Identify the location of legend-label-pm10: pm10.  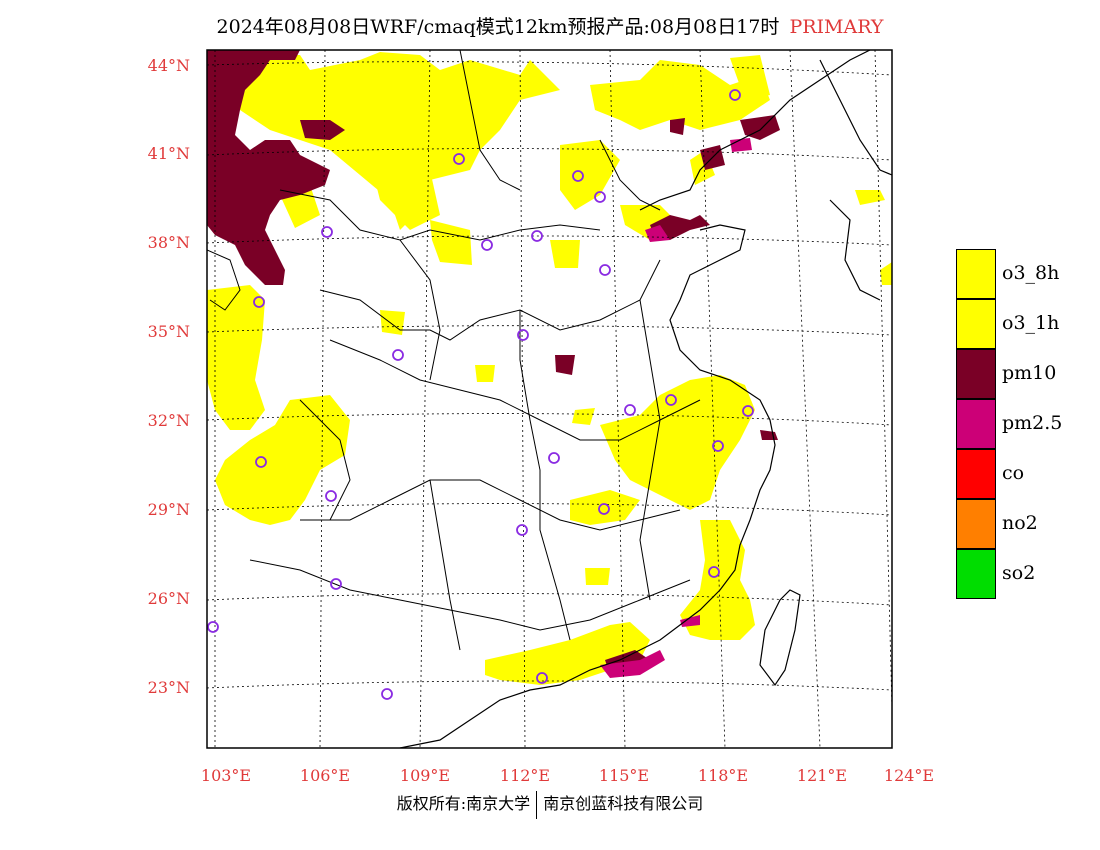
(1029, 373).